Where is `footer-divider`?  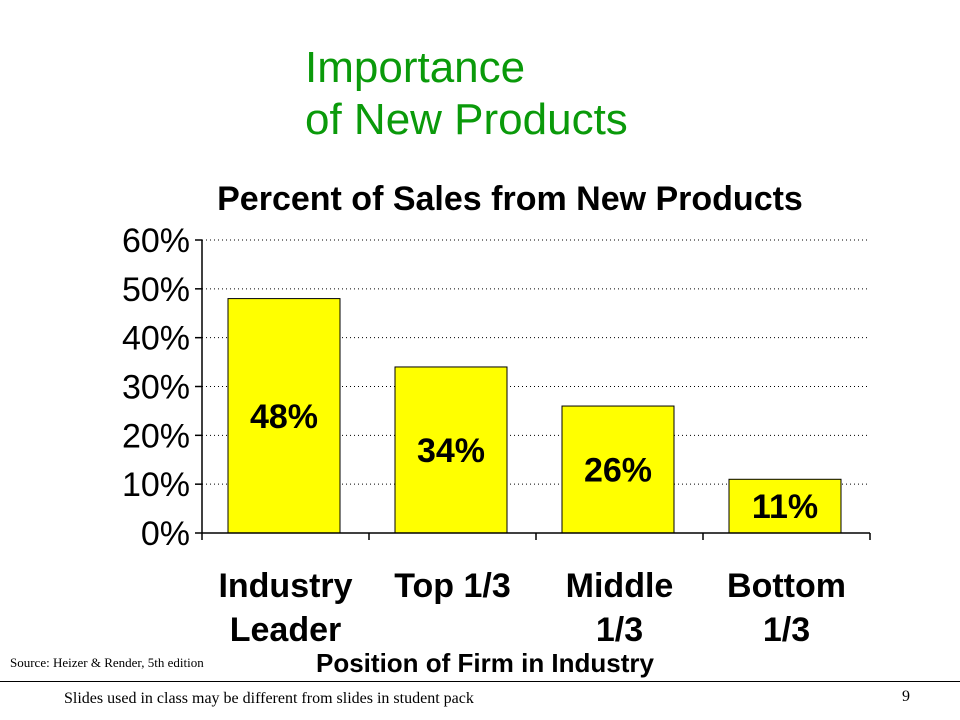 footer-divider is located at coordinates (480, 681).